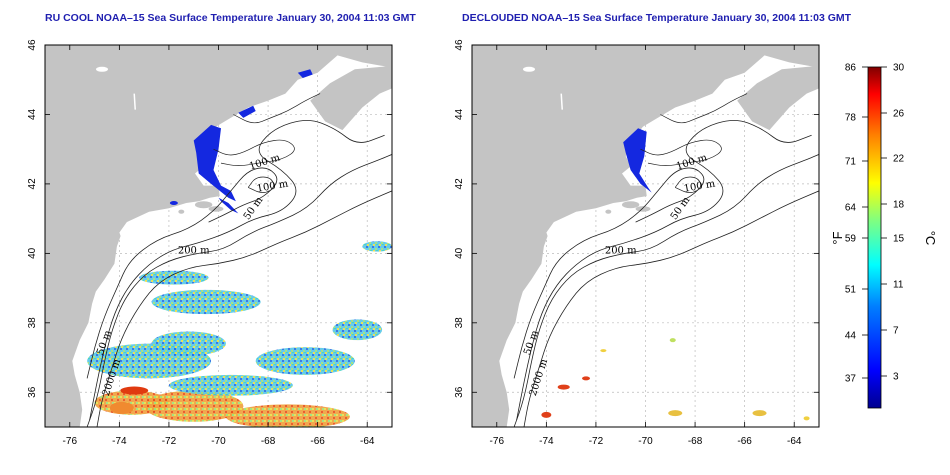 The height and width of the screenshot is (475, 950). I want to click on colorbar-f-tick-label: 78, so click(851, 118).